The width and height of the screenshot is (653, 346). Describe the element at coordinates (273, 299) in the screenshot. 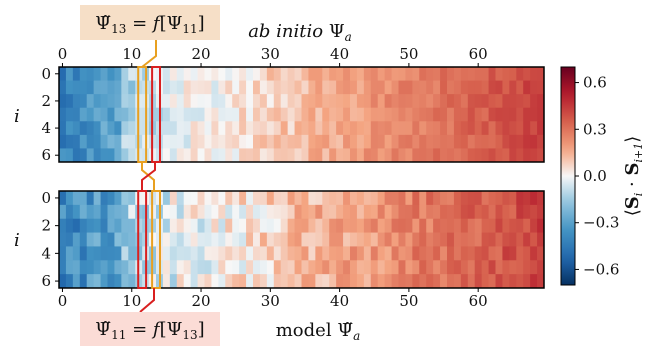

I see `bottom-x-ticks: 0 10 20 30 40 50 60` at that location.